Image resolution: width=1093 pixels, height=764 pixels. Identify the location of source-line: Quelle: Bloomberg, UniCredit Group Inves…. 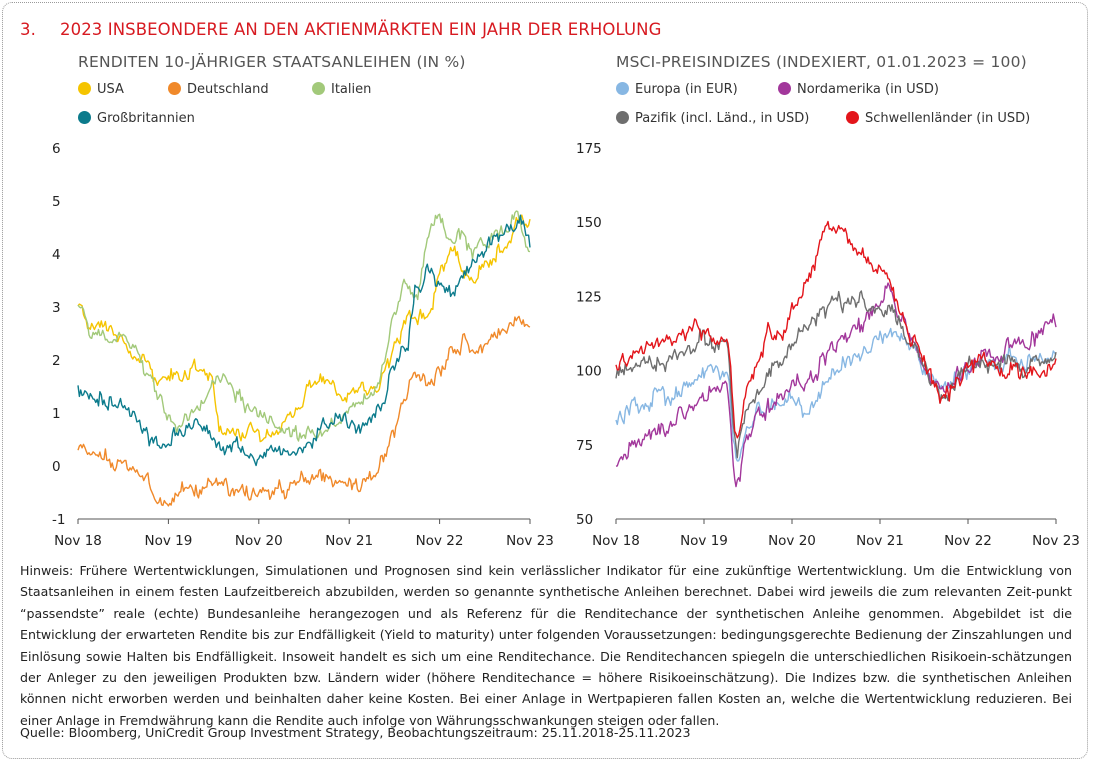
(355, 732).